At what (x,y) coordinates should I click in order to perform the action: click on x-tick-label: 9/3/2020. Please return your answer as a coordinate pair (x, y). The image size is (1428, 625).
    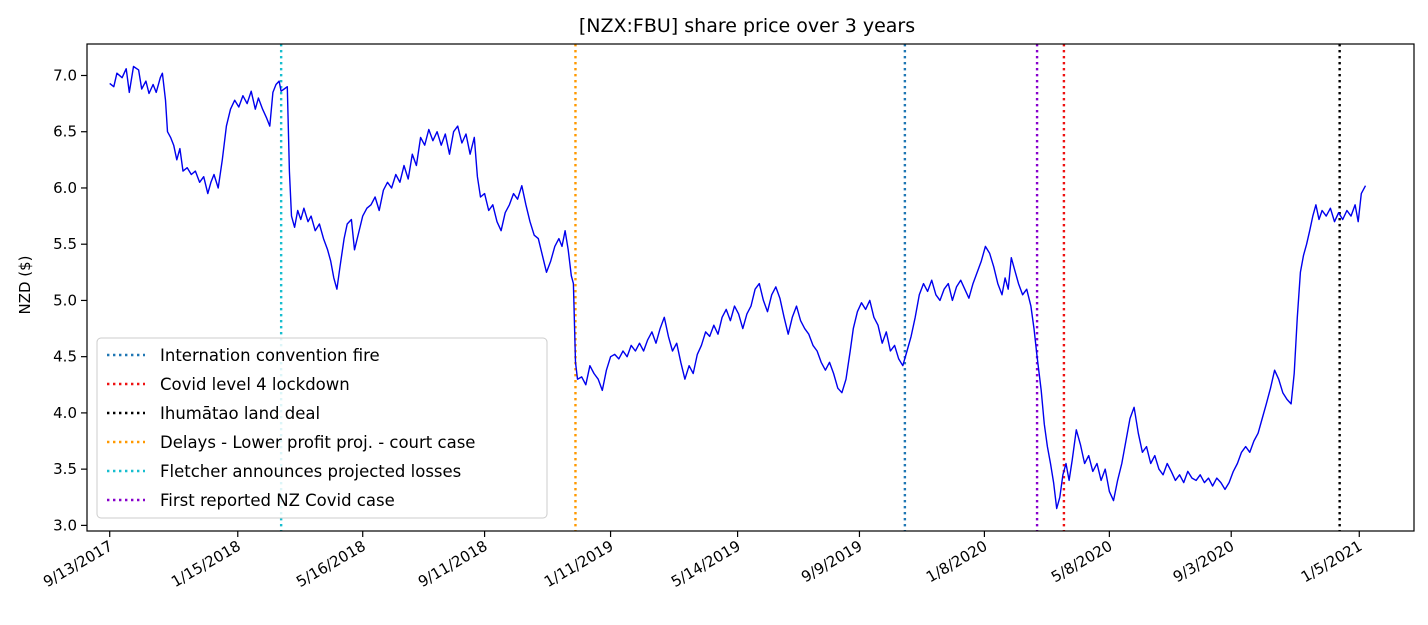
    Looking at the image, I should click on (1203, 561).